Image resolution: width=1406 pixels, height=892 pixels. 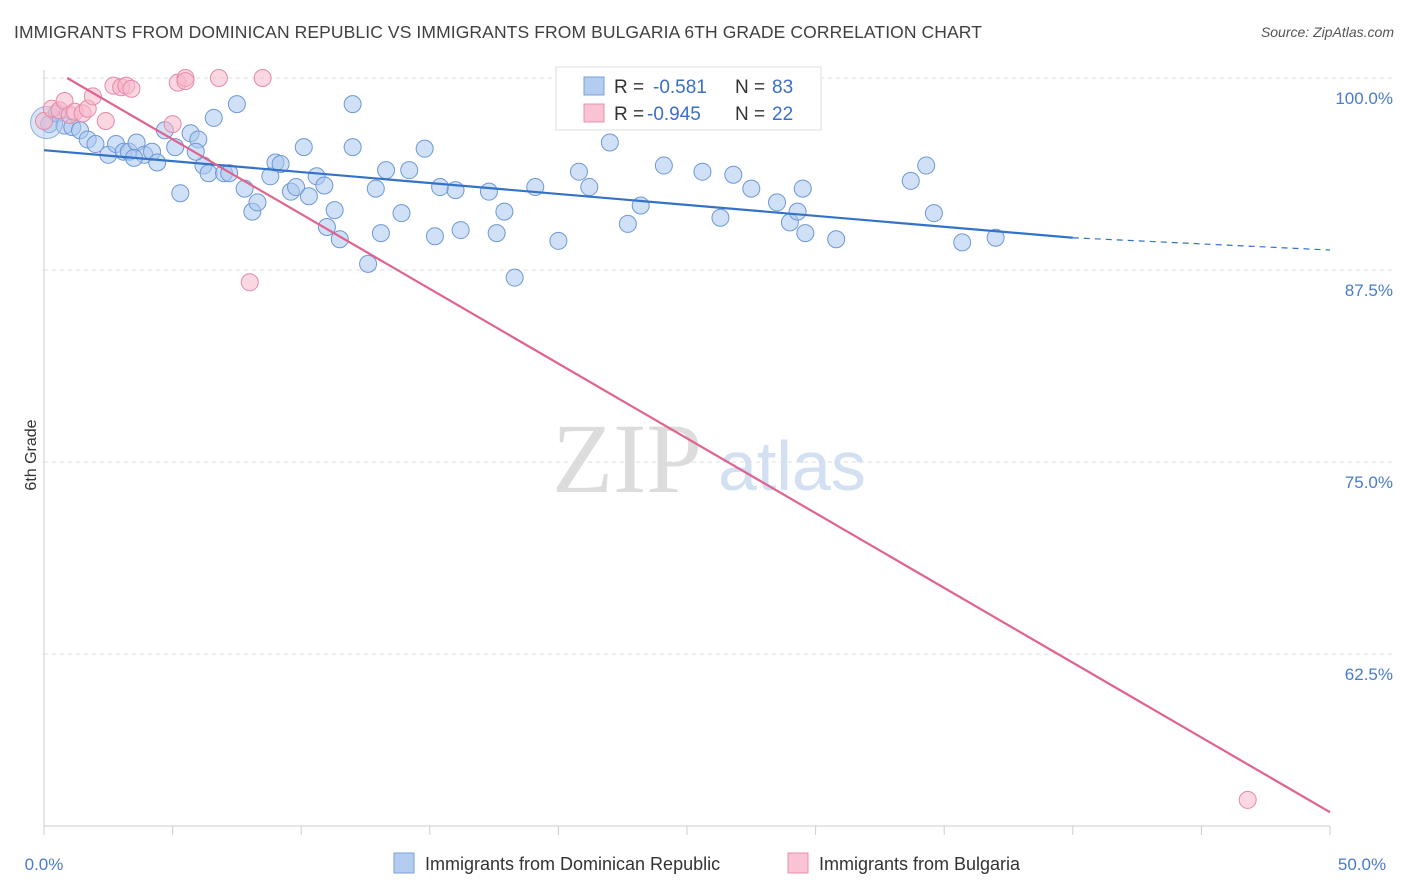 What do you see at coordinates (1362, 864) in the screenshot?
I see `x-tick-label-max: 50.0%` at bounding box center [1362, 864].